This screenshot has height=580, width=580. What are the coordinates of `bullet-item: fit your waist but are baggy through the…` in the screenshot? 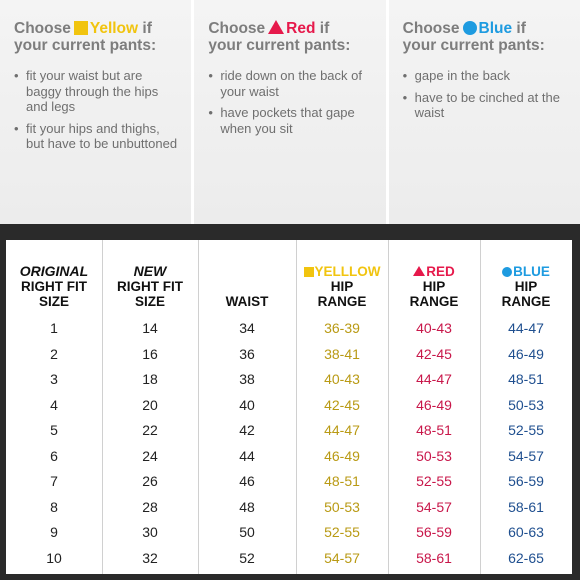 It's located at (97, 91).